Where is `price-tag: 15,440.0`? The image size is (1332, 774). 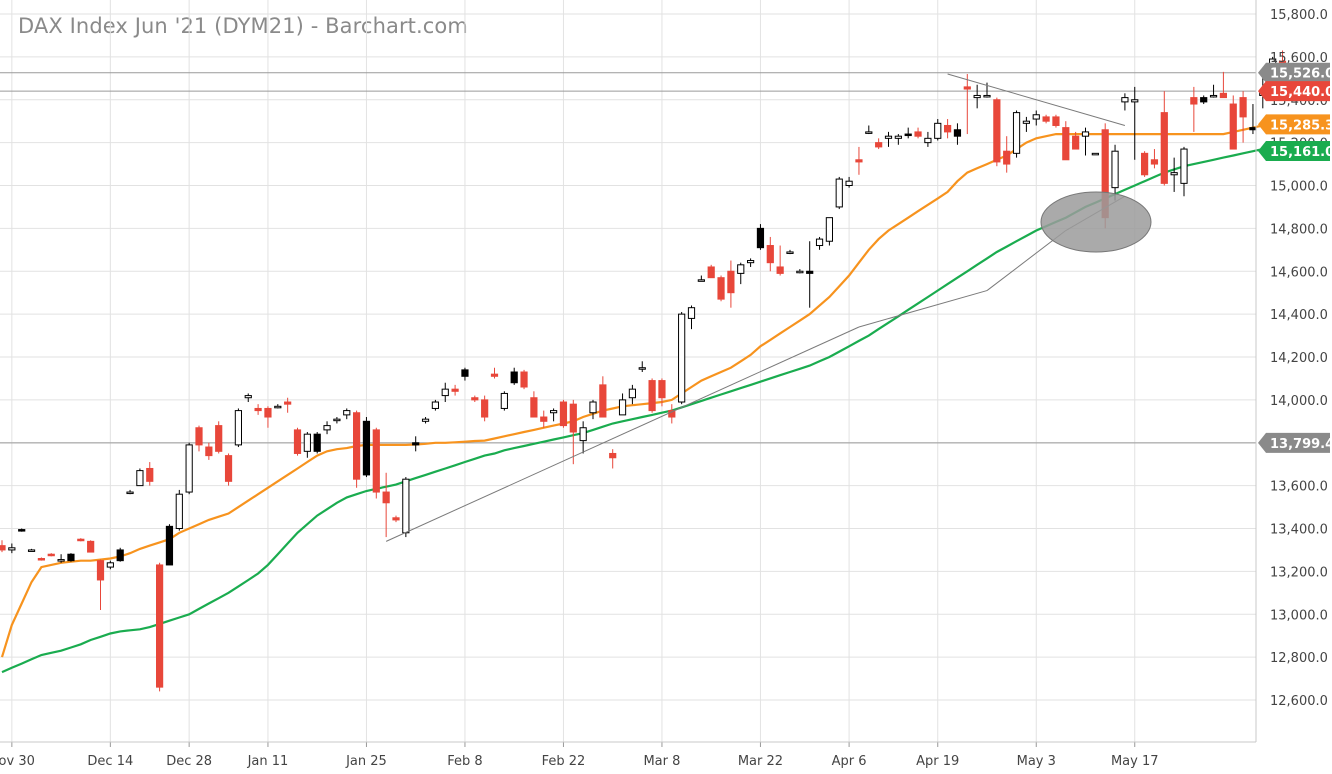 price-tag: 15,440.0 is located at coordinates (1295, 91).